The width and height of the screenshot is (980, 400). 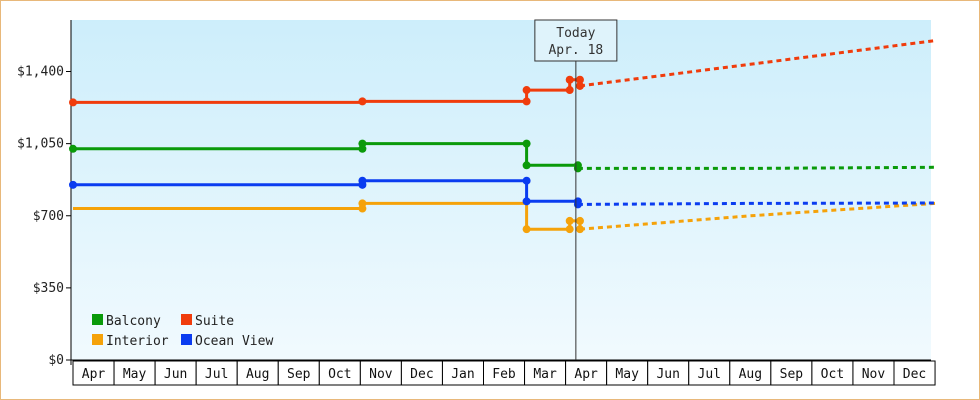 I want to click on today-marker: Today Apr. 18, so click(x=576, y=189).